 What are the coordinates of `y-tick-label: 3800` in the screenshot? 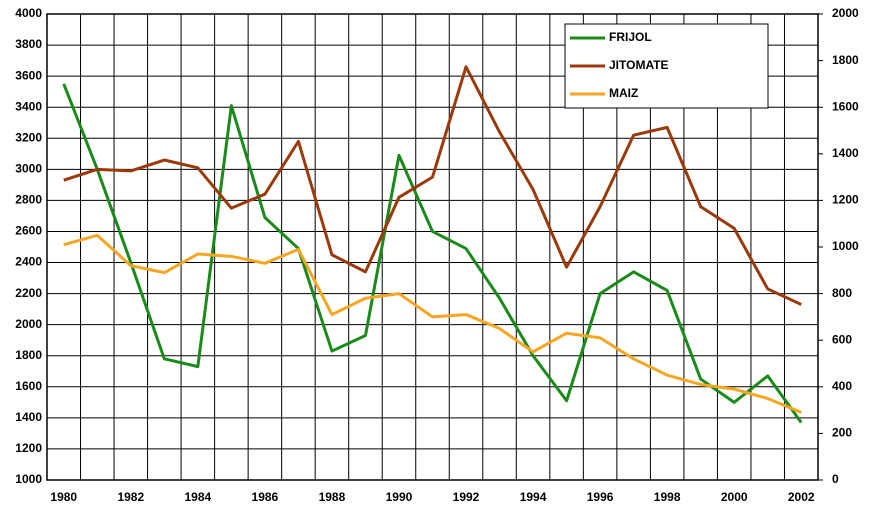 It's located at (28, 44).